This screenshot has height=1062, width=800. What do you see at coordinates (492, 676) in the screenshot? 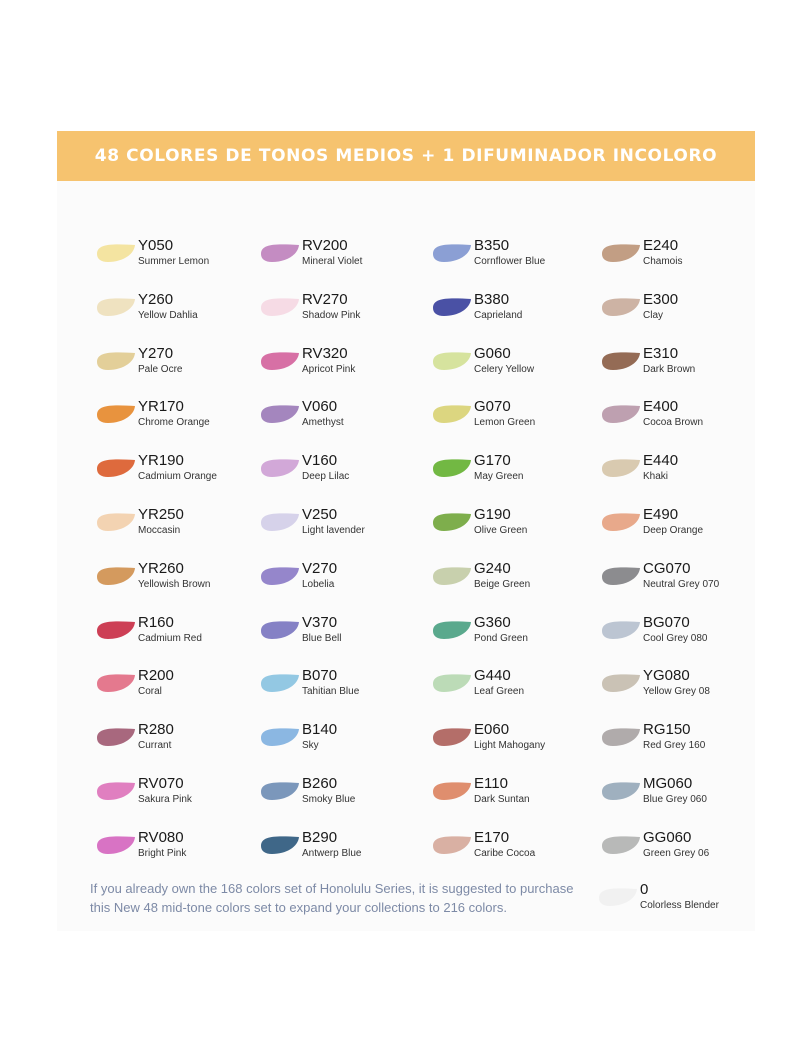
I see `swatch-code: G440` at bounding box center [492, 676].